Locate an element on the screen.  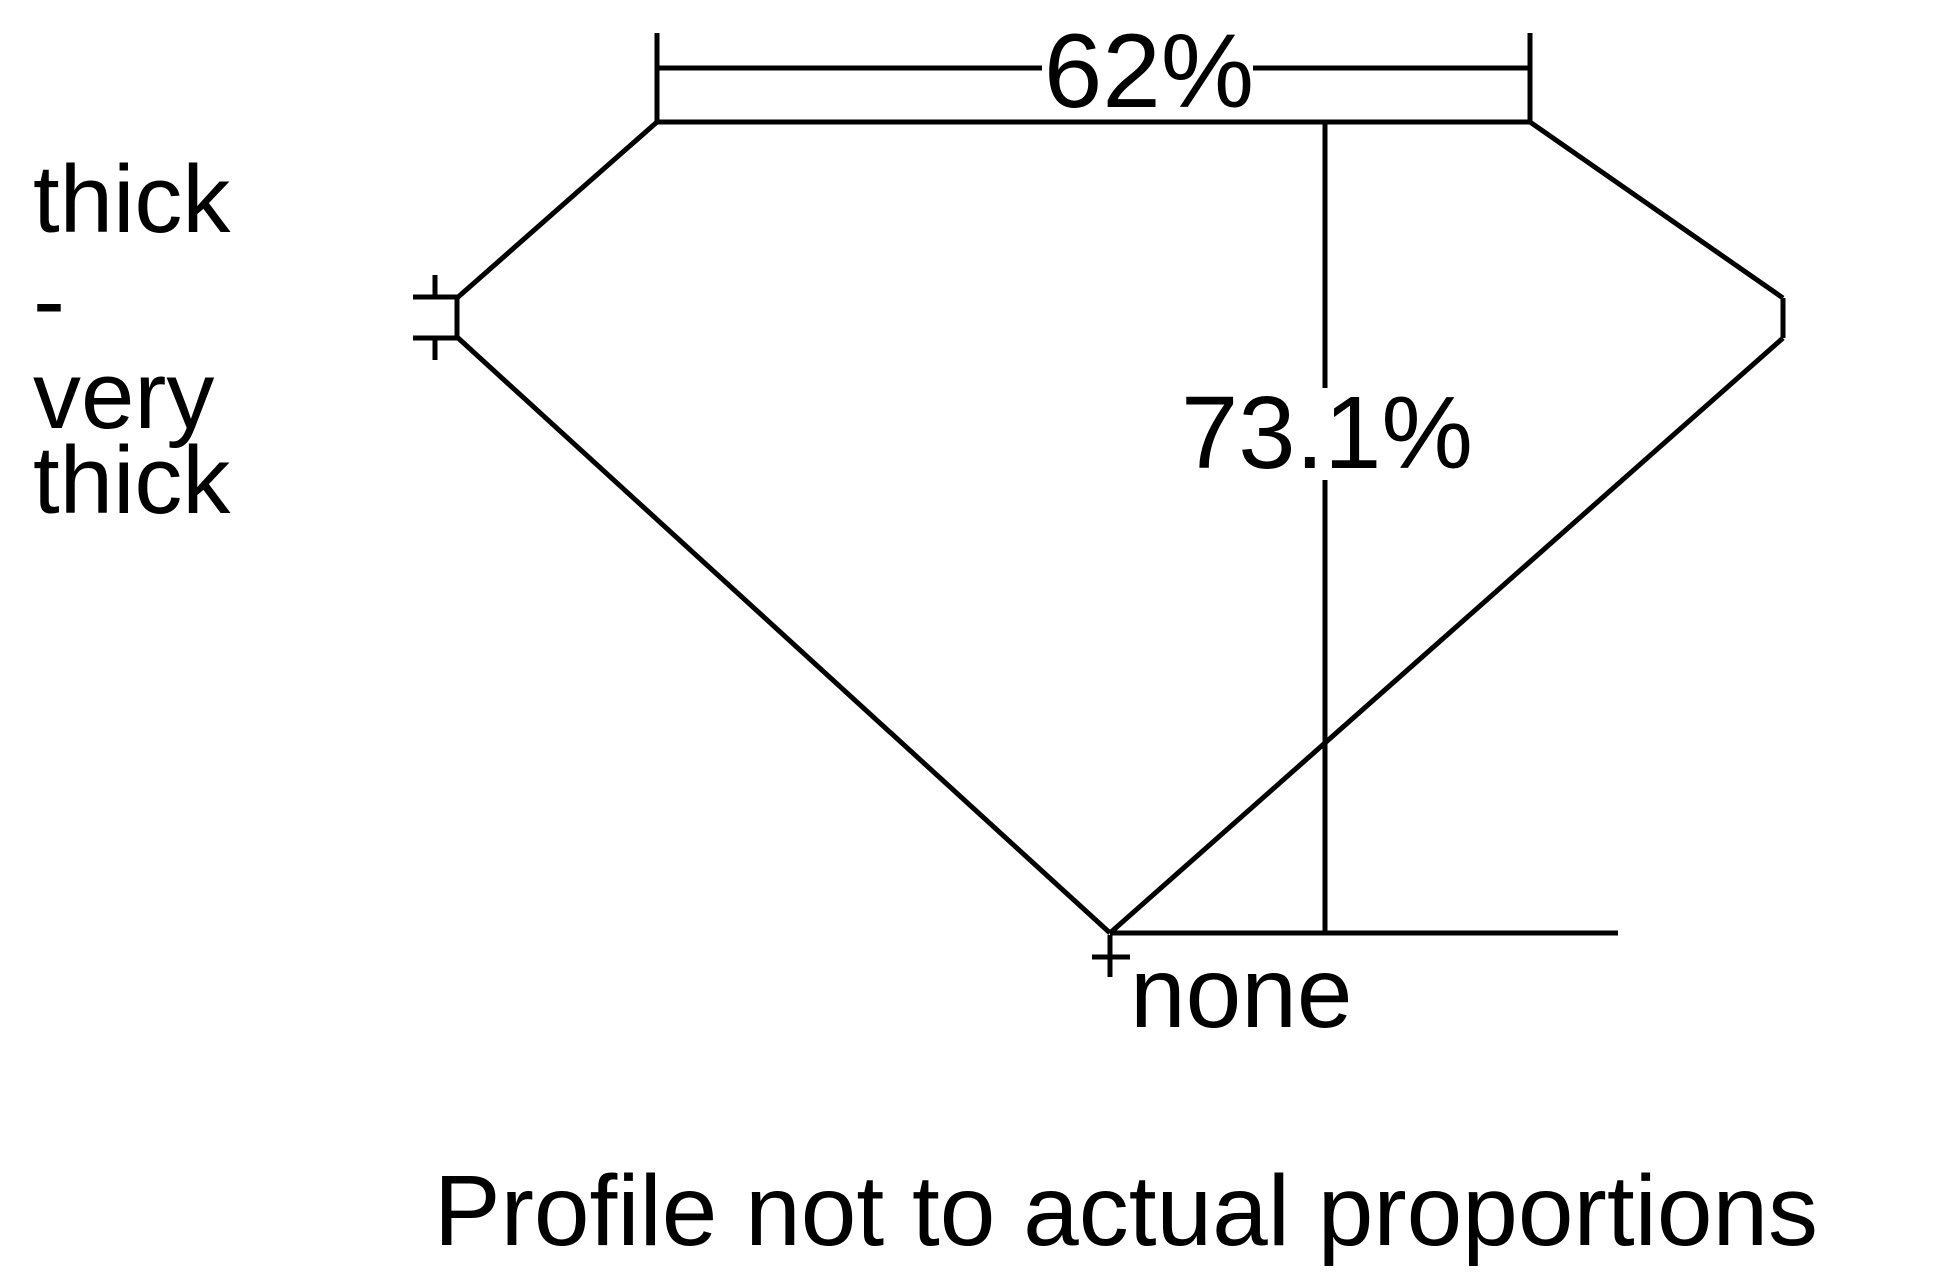
table-percentage-label: 62% is located at coordinates (1149, 71).